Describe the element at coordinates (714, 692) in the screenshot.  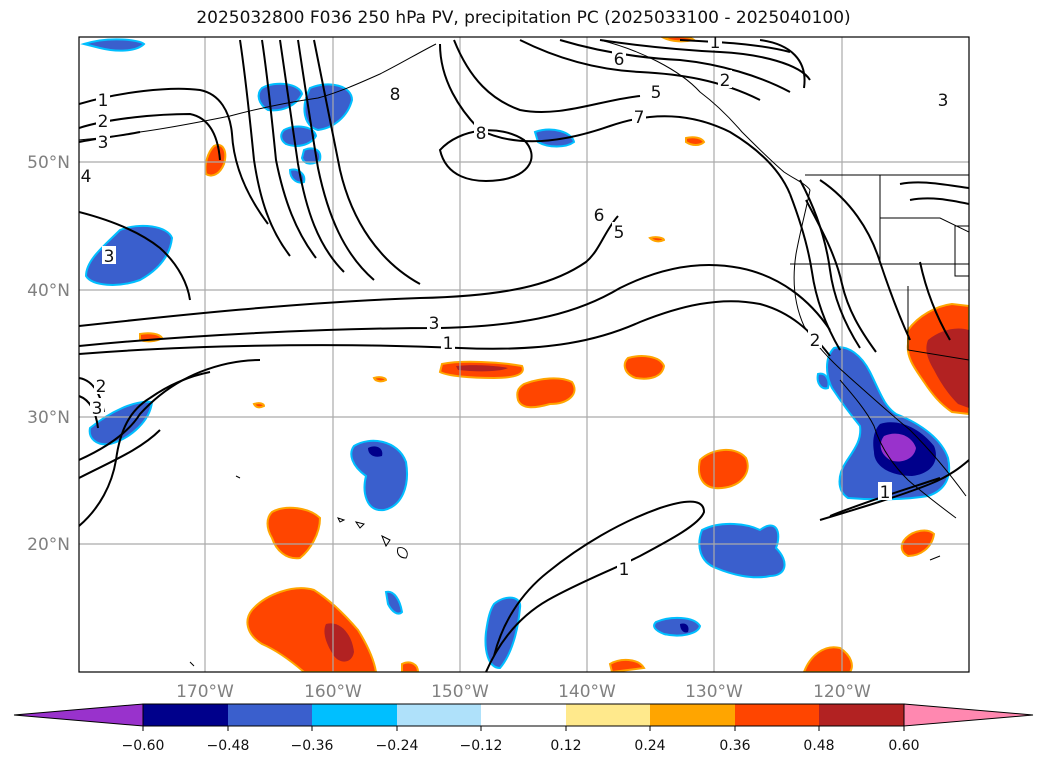
I see `lon-label-130w: 130°W` at that location.